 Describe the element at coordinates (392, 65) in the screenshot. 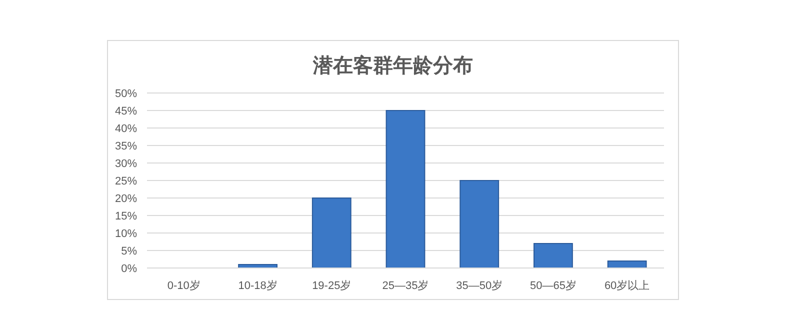

I see `chart-title: 潜在客群年龄分布` at that location.